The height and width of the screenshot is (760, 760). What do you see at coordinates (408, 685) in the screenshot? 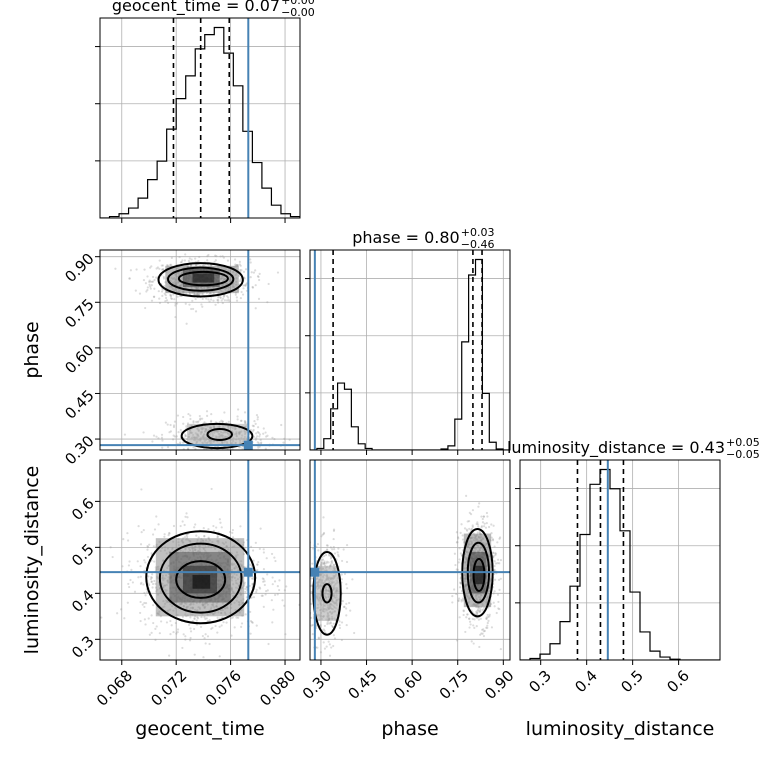
I see `x-tick-label: 0.60` at bounding box center [408, 685].